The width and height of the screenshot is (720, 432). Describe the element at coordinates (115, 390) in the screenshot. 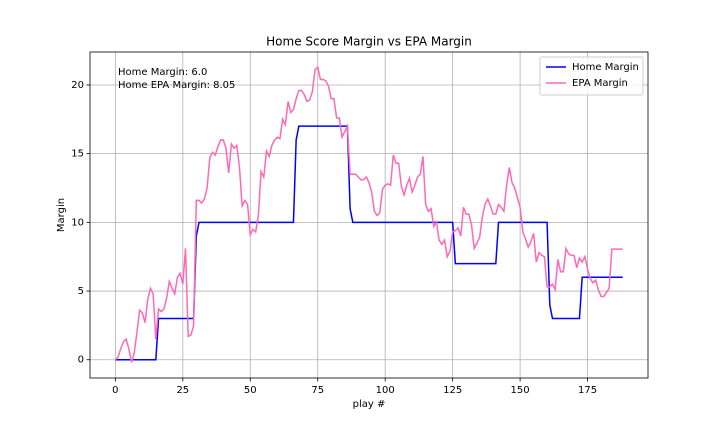

I see `x-tick-label: 0` at that location.